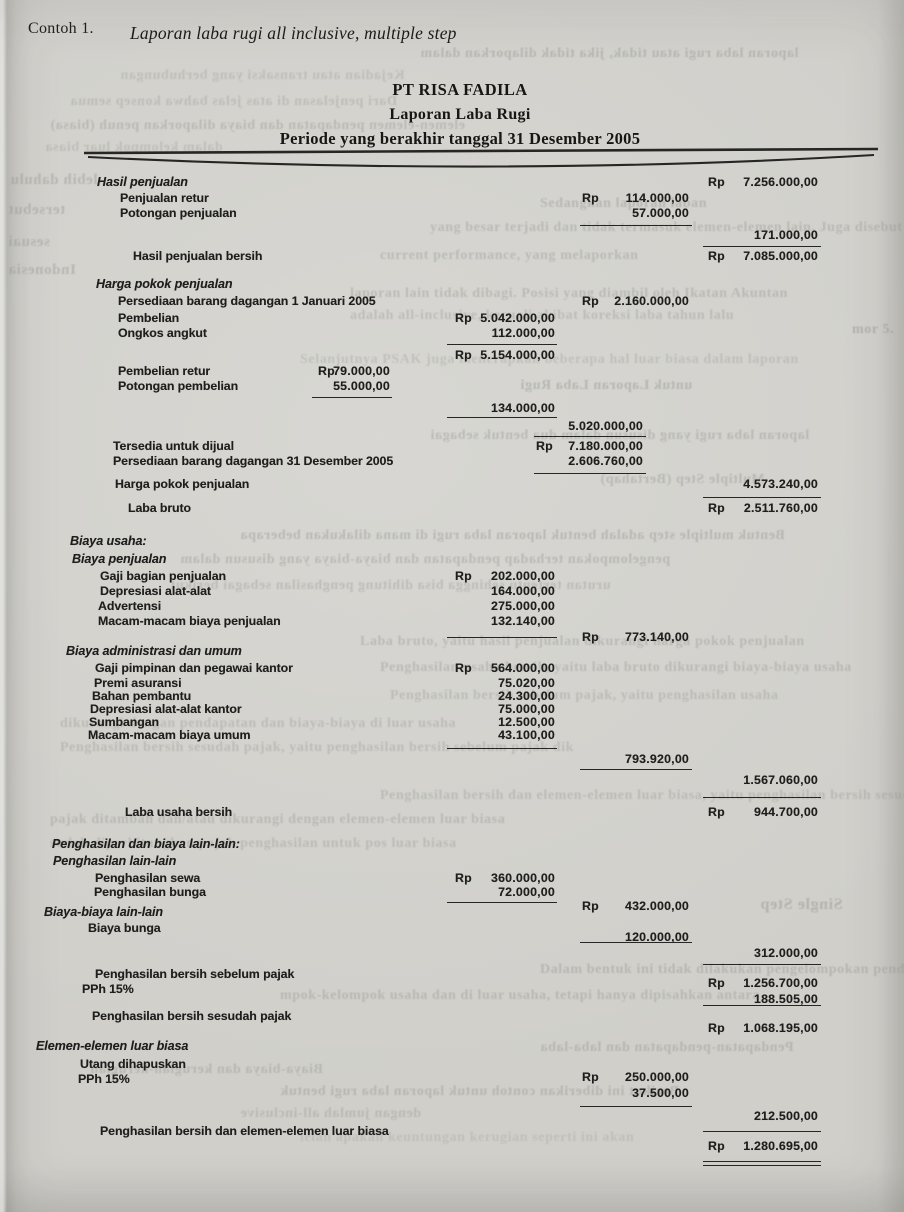  I want to click on statement-row: Pembelian retur Rp 79.000,00, so click(452, 372).